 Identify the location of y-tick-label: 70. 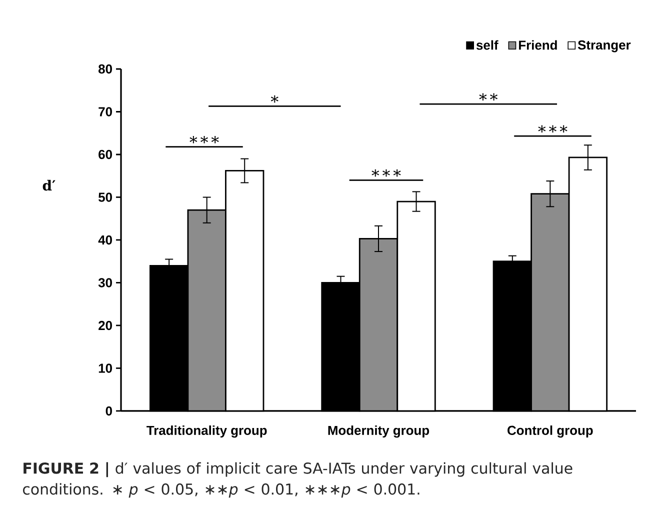
(105, 111).